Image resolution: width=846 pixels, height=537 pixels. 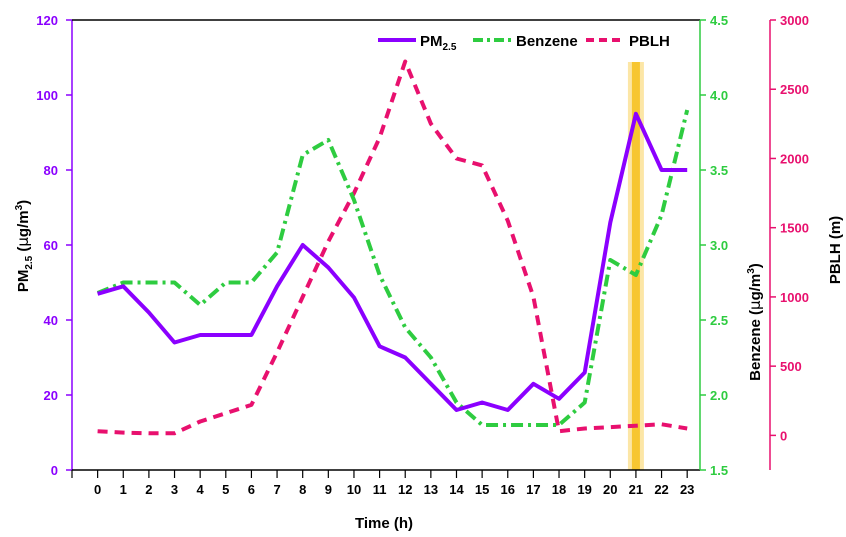 What do you see at coordinates (201, 489) in the screenshot?
I see `x-tick-label: 4` at bounding box center [201, 489].